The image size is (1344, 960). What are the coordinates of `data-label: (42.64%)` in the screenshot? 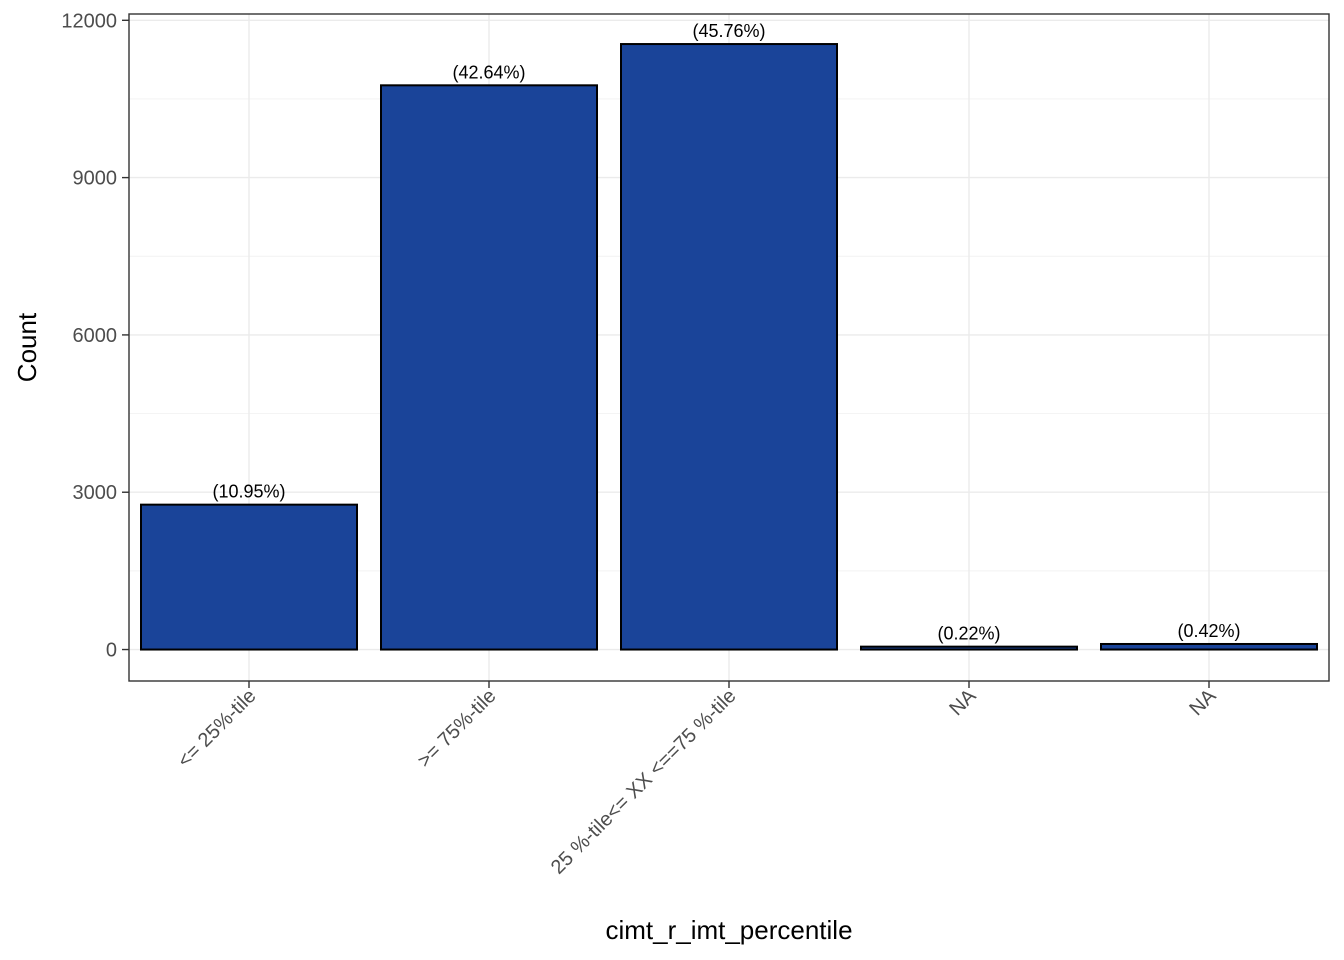 It's located at (488, 72).